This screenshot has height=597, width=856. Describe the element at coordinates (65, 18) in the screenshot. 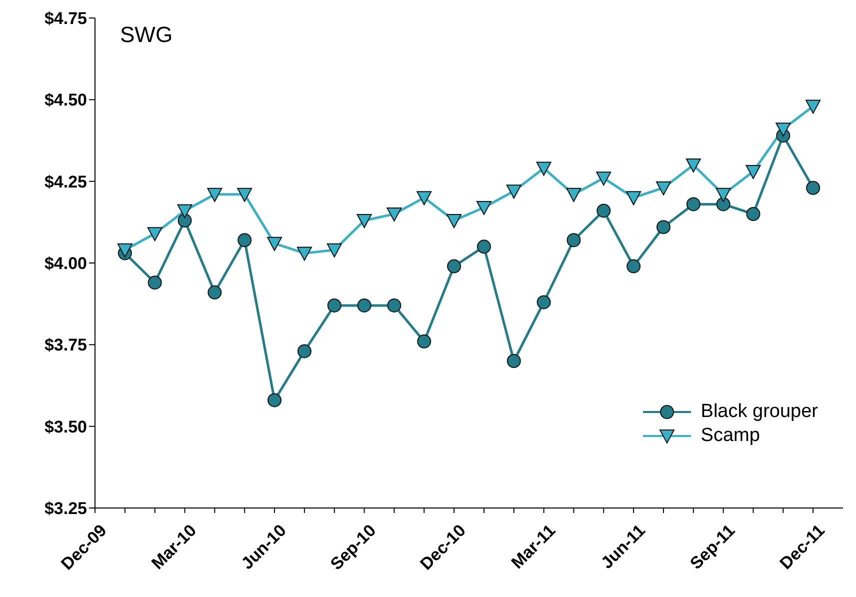

I see `y-tick-label: $4.75` at that location.